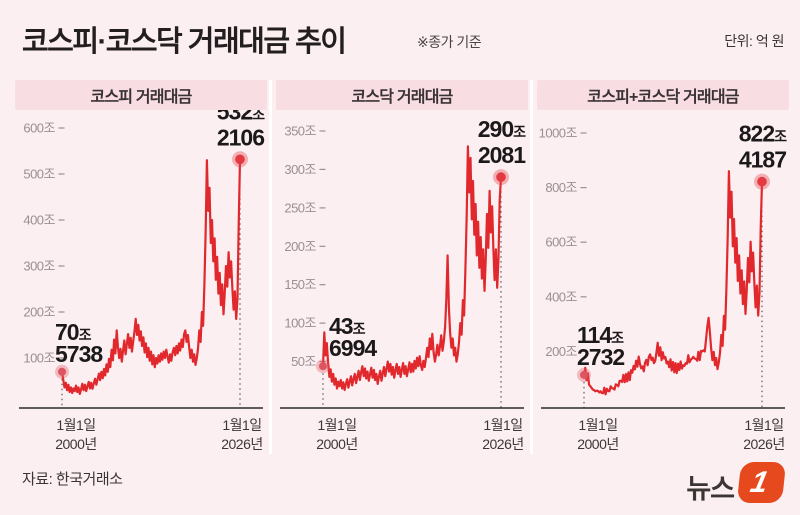 The height and width of the screenshot is (515, 800). I want to click on svg-text: 350조, so click(300, 131).